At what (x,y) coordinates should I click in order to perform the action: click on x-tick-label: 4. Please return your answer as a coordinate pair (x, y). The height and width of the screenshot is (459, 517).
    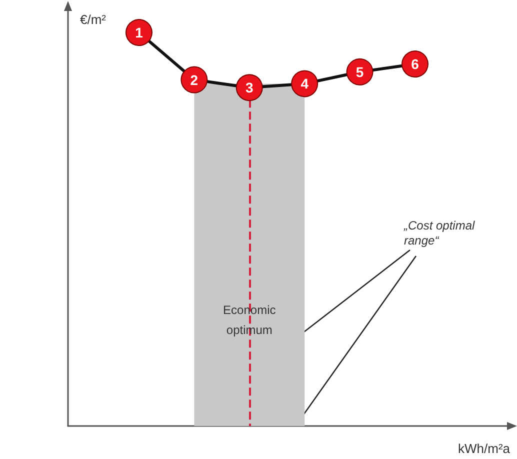
    Looking at the image, I should click on (304, 84).